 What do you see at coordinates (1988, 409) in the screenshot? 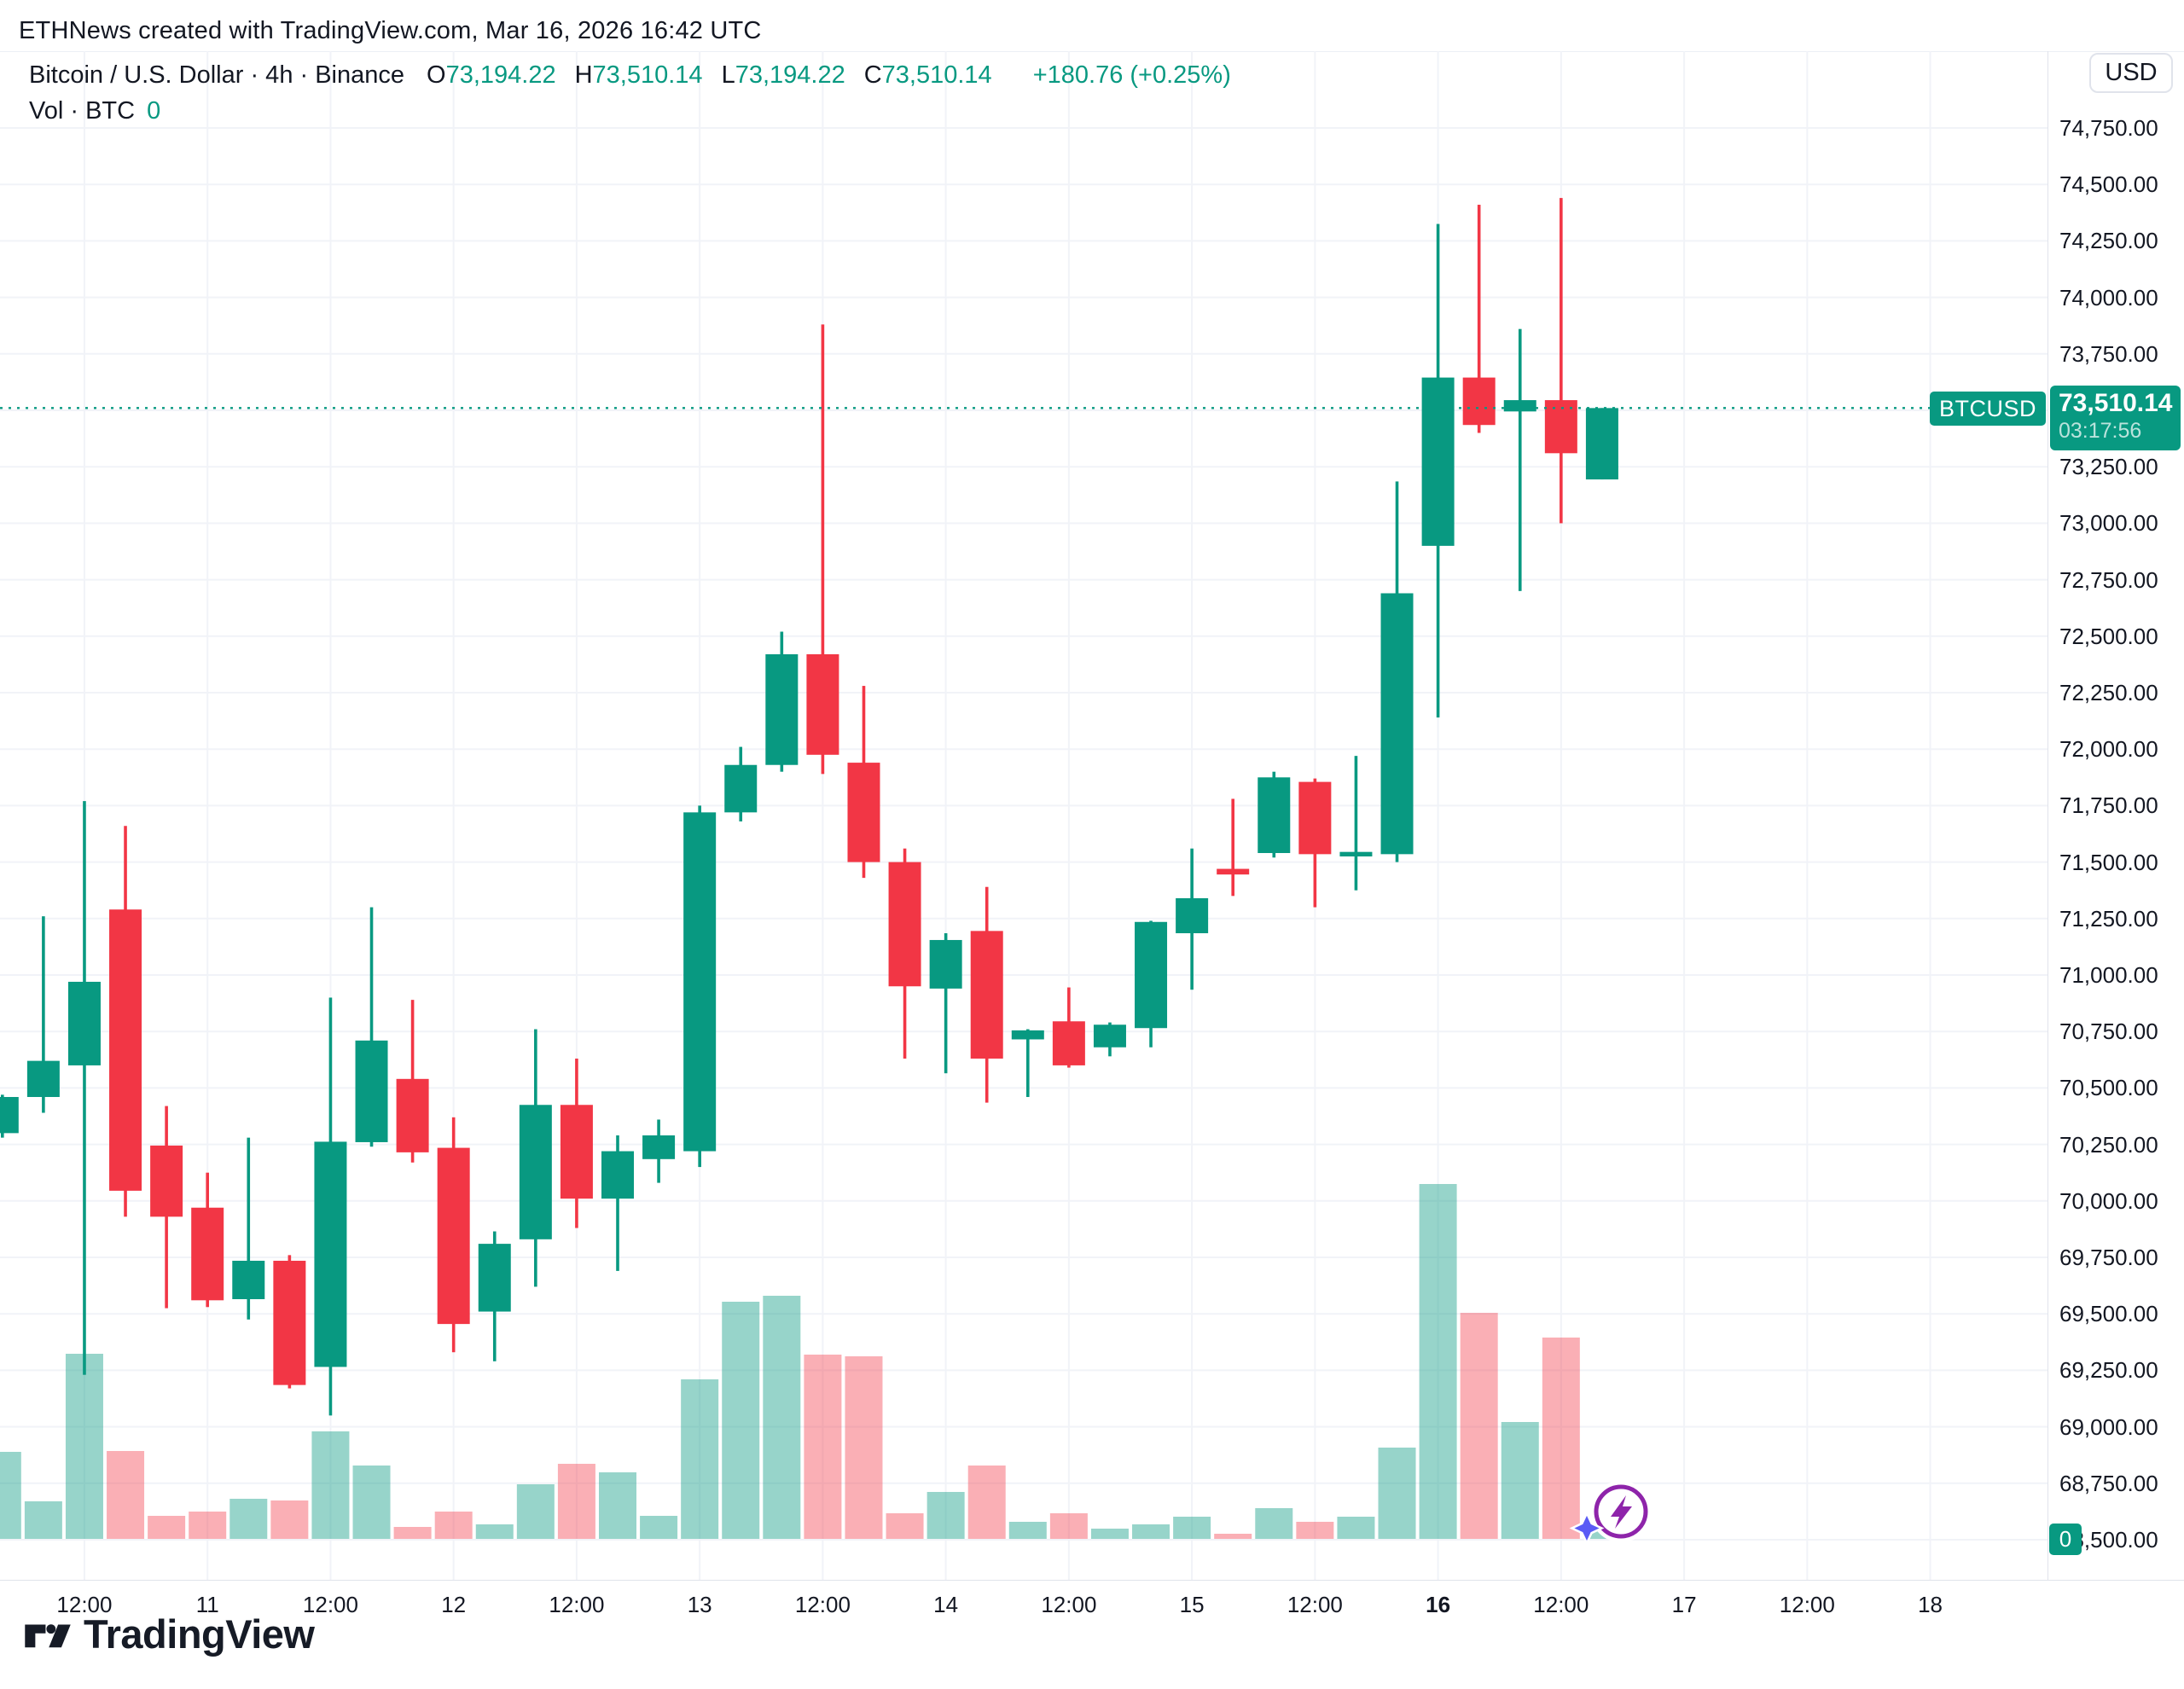
I see `symbol-price-tag: BTCUSD` at bounding box center [1988, 409].